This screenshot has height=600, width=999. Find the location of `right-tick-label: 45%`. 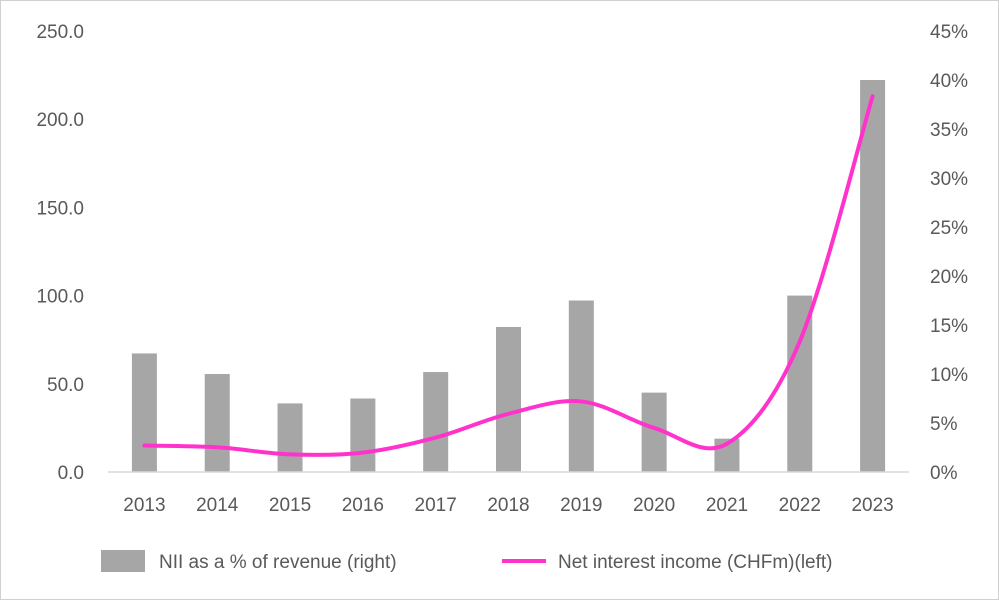

right-tick-label: 45% is located at coordinates (949, 32).